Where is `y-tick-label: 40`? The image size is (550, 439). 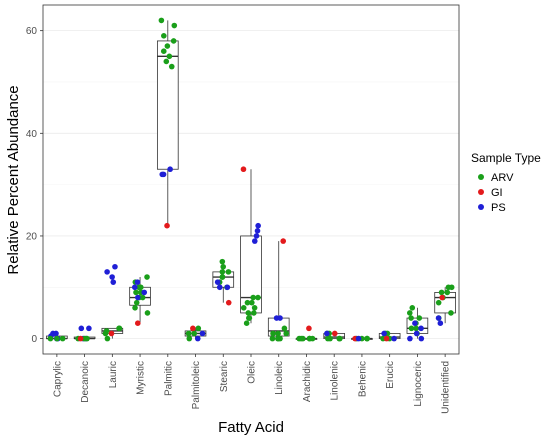 y-tick-label: 40 is located at coordinates (32, 134).